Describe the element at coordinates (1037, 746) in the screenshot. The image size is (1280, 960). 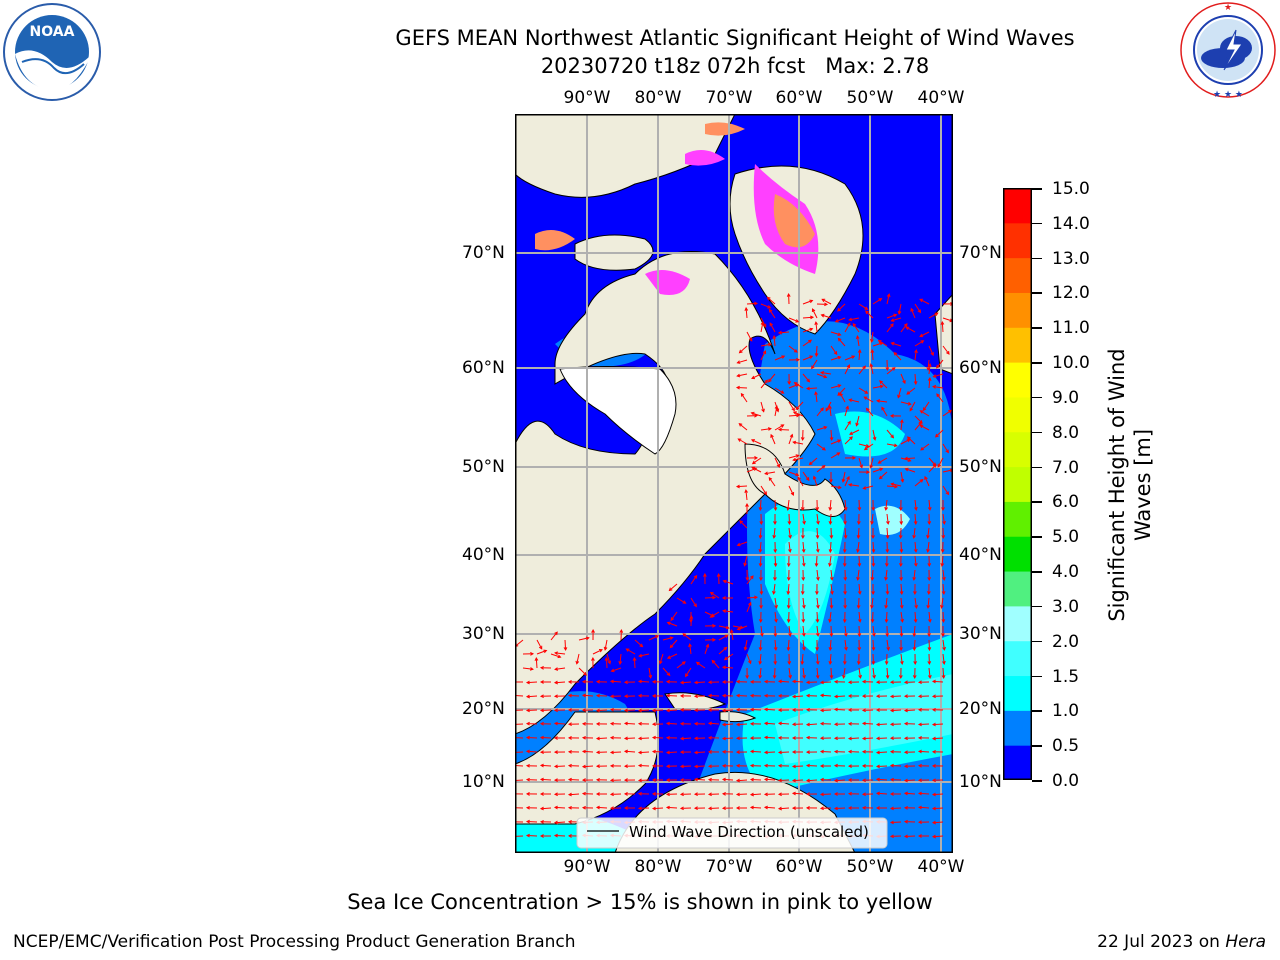
I see `colorbar-tick-mark` at that location.